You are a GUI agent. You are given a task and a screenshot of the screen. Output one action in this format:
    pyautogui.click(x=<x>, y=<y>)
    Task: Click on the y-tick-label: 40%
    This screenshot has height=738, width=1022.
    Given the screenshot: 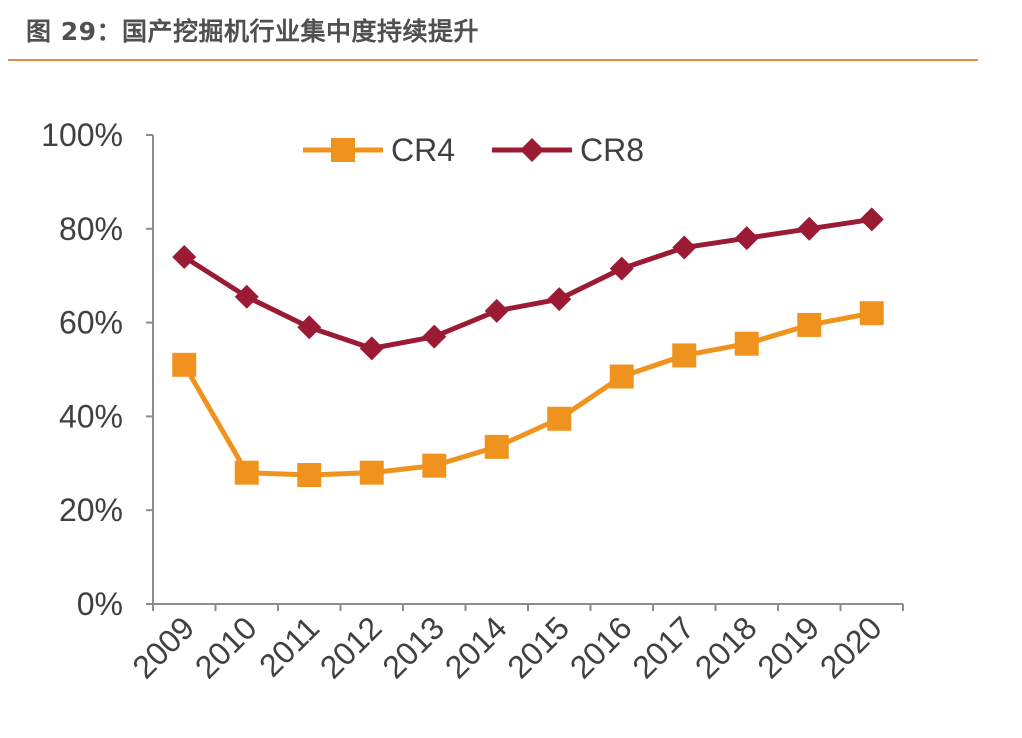 What is the action you would take?
    pyautogui.click(x=91, y=416)
    